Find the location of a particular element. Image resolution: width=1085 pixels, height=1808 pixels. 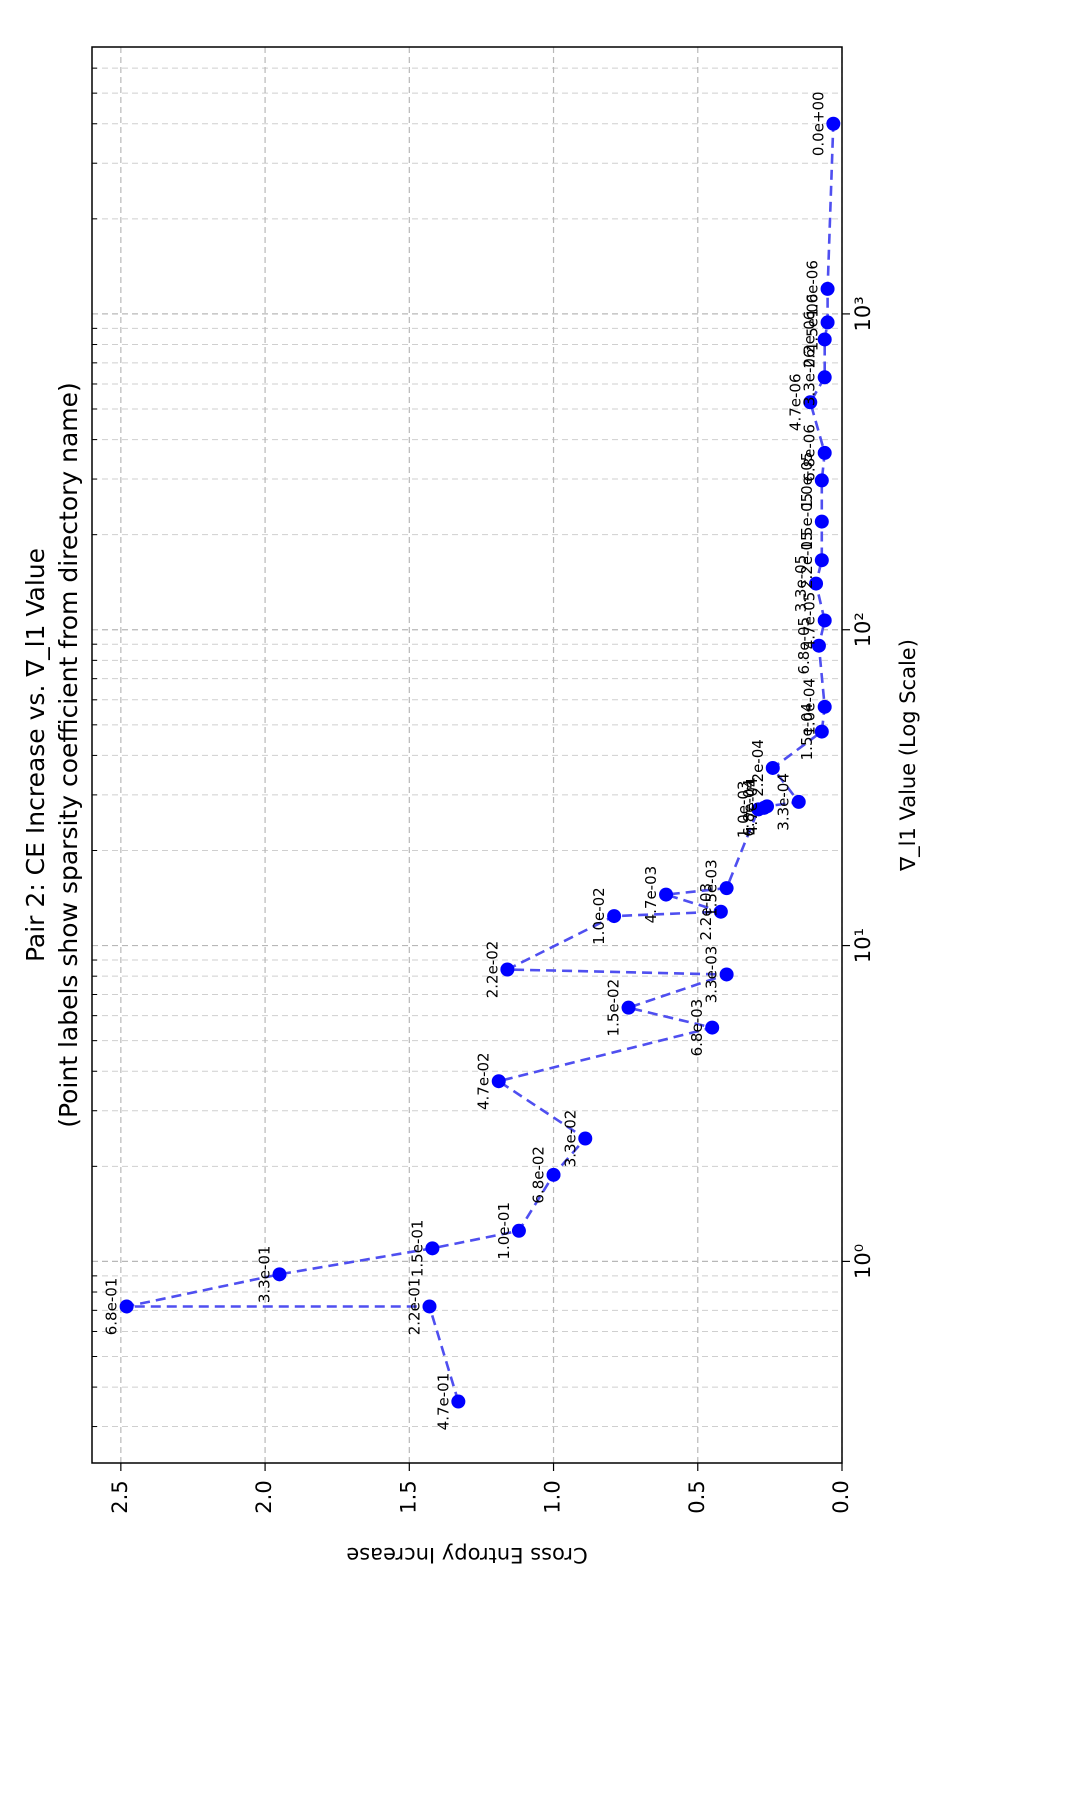

x-tick-label: 10³ is located at coordinates (863, 313).